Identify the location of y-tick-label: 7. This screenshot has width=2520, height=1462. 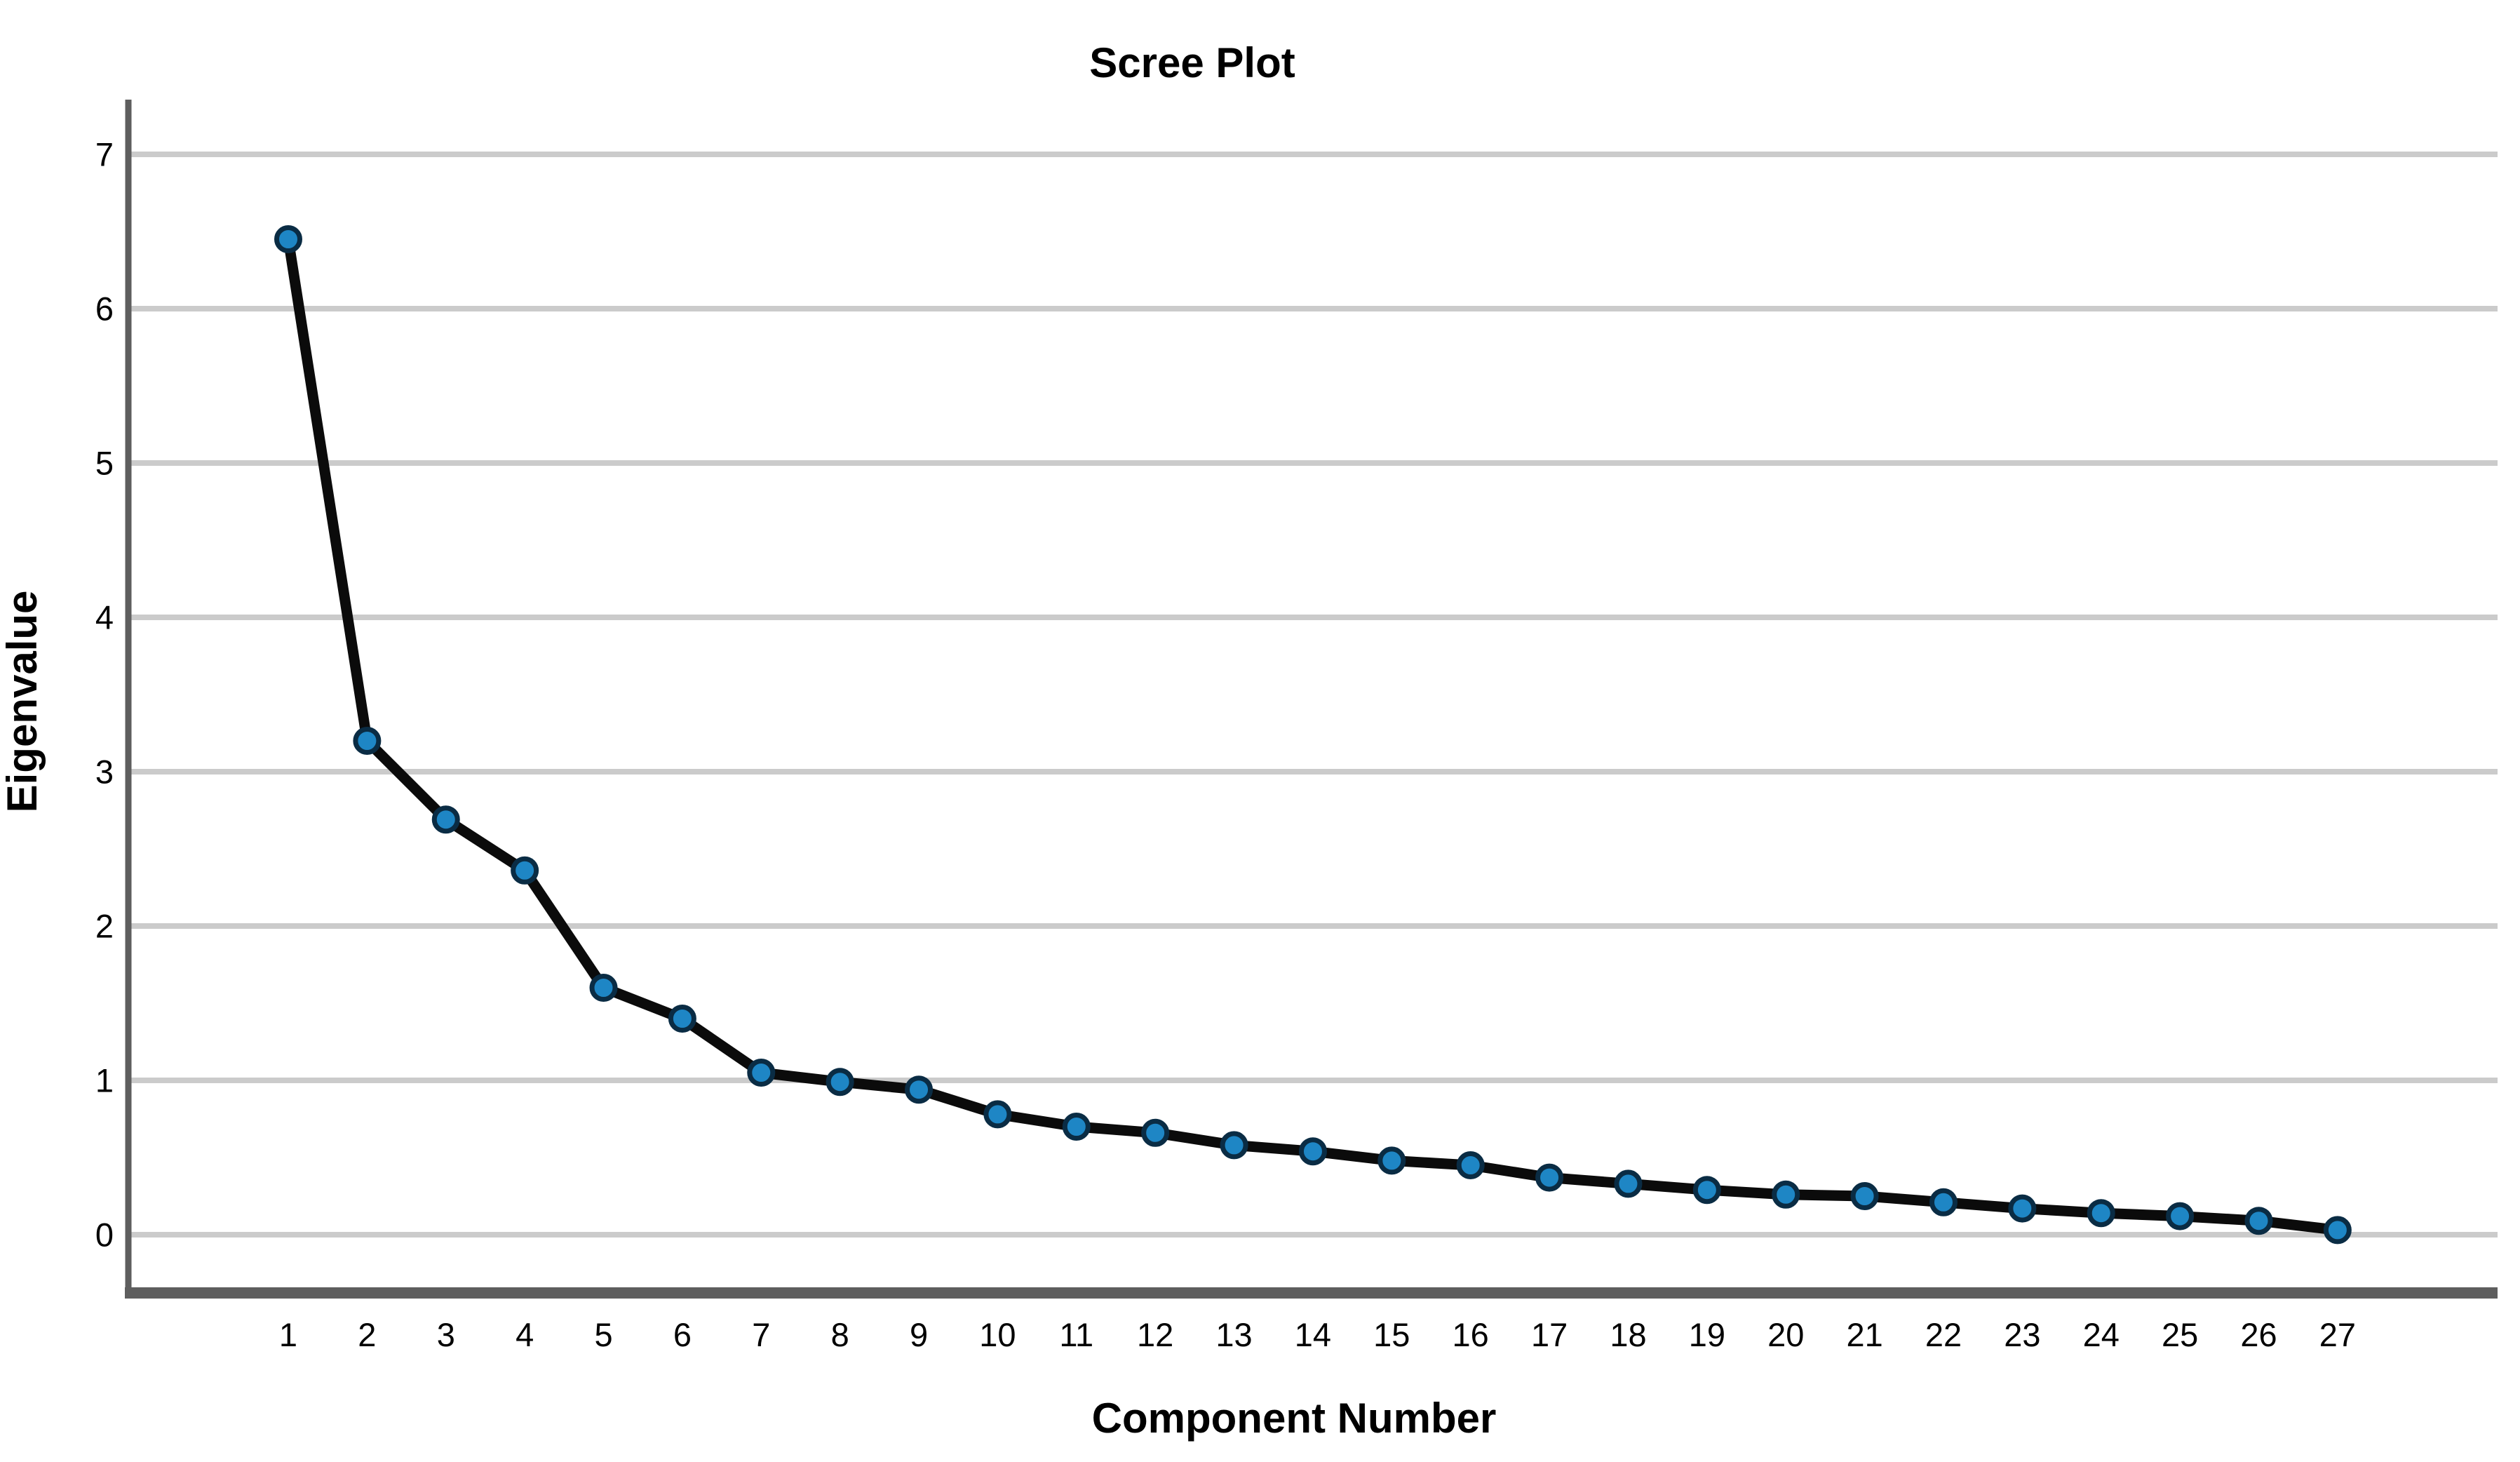
(104, 154).